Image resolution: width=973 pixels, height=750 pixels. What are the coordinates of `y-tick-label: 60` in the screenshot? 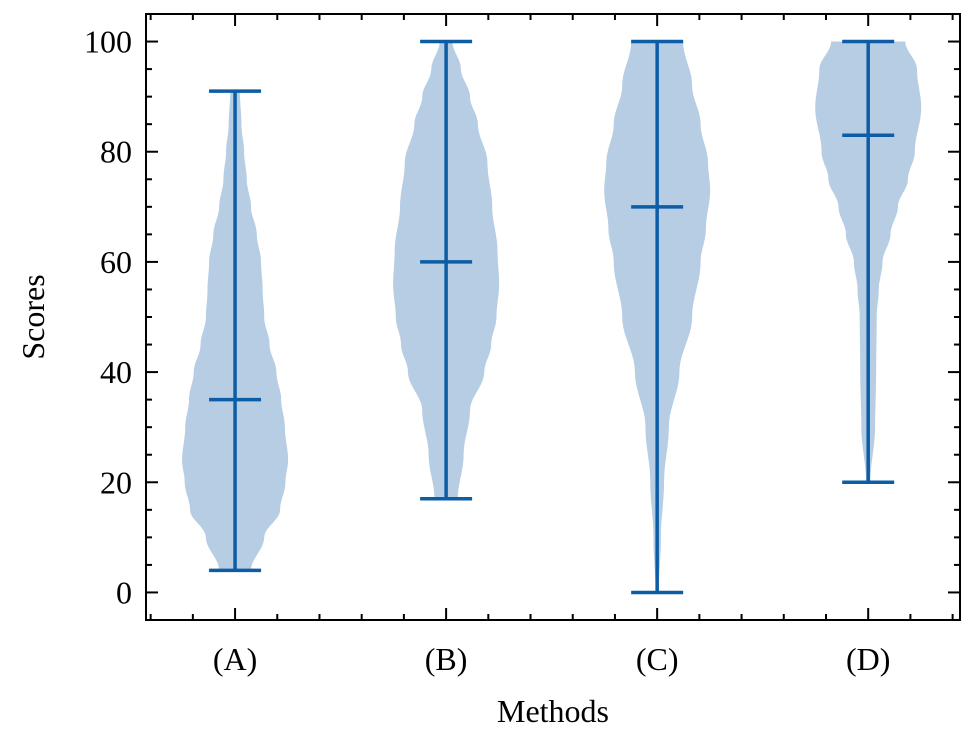 It's located at (116, 262).